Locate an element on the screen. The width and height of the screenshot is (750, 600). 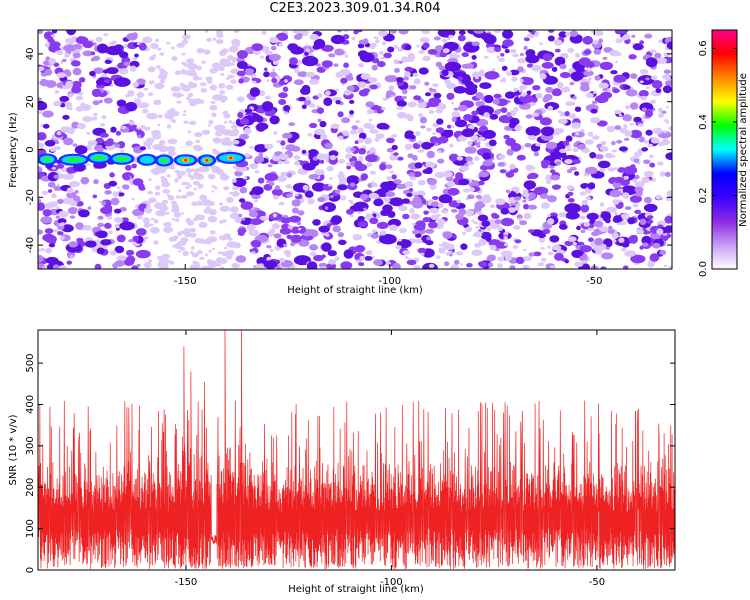
heatmap-signal-cell is located at coordinates (231, 158).